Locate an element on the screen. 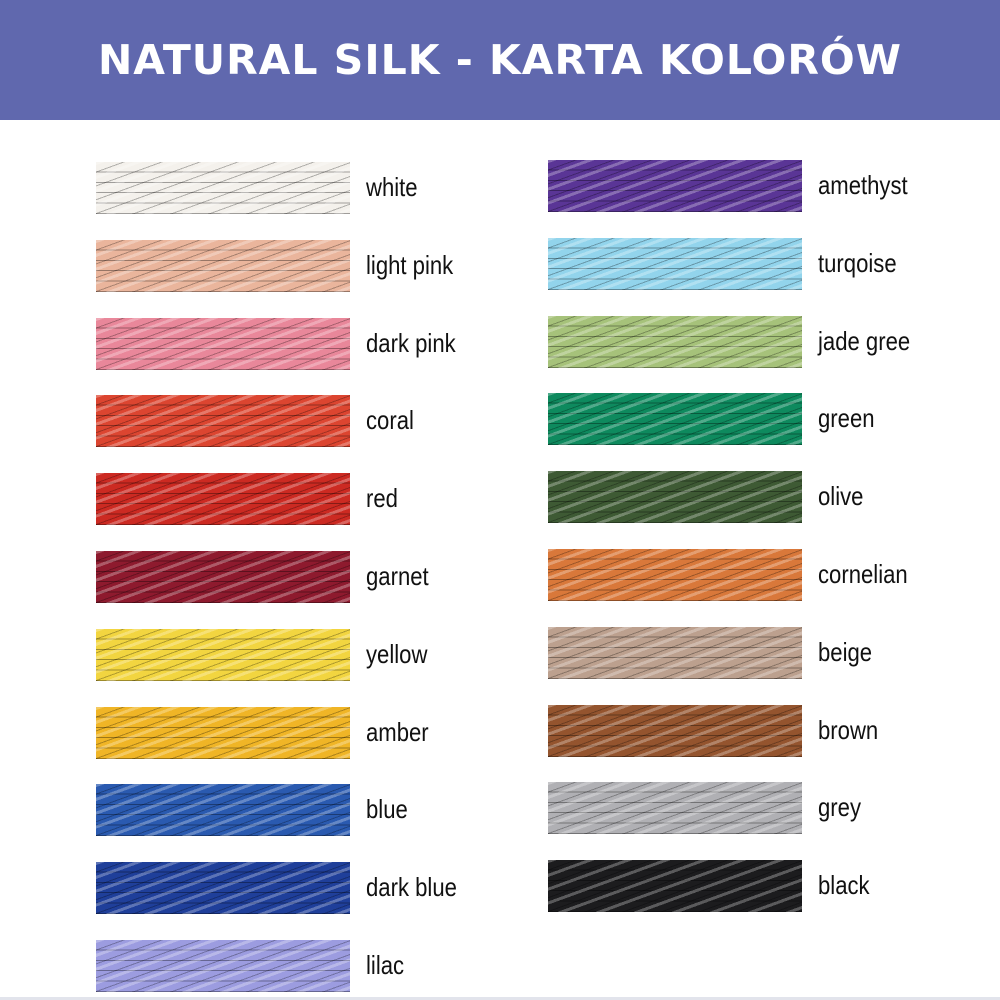  page-title: NATURAL SILK - KARTA KOLORÓW is located at coordinates (500, 60).